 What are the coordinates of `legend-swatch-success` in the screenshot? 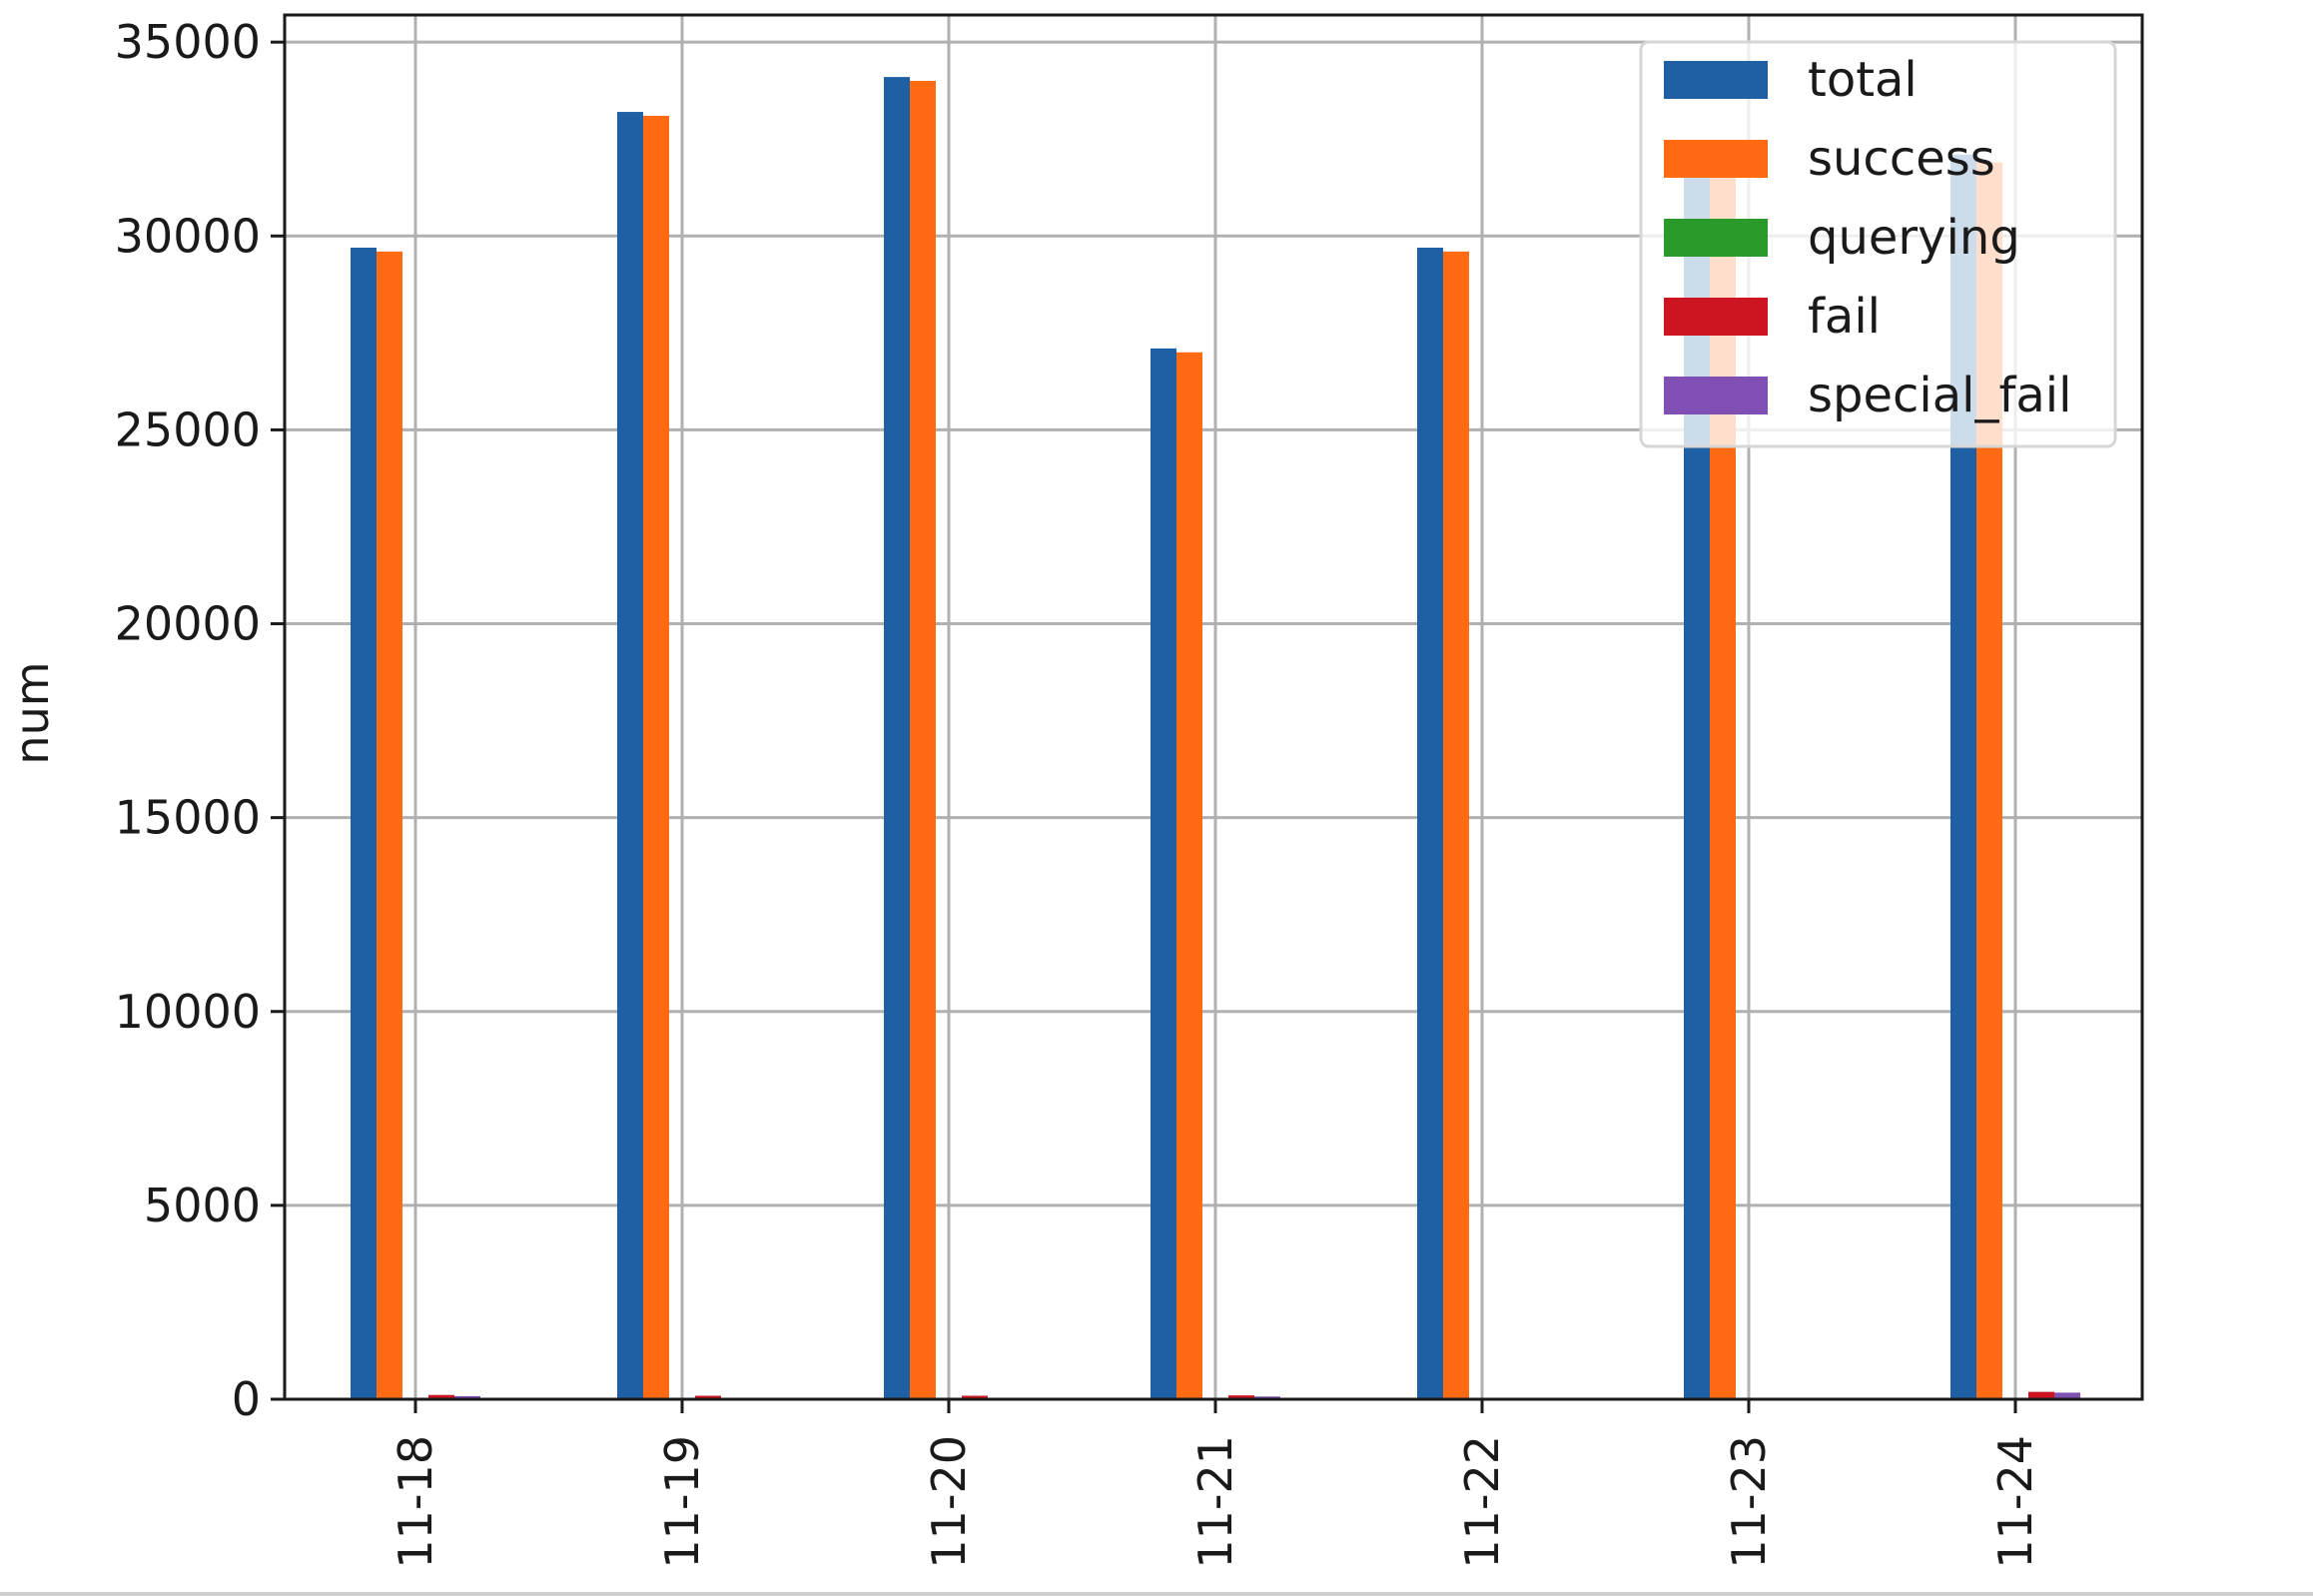 It's located at (1716, 159).